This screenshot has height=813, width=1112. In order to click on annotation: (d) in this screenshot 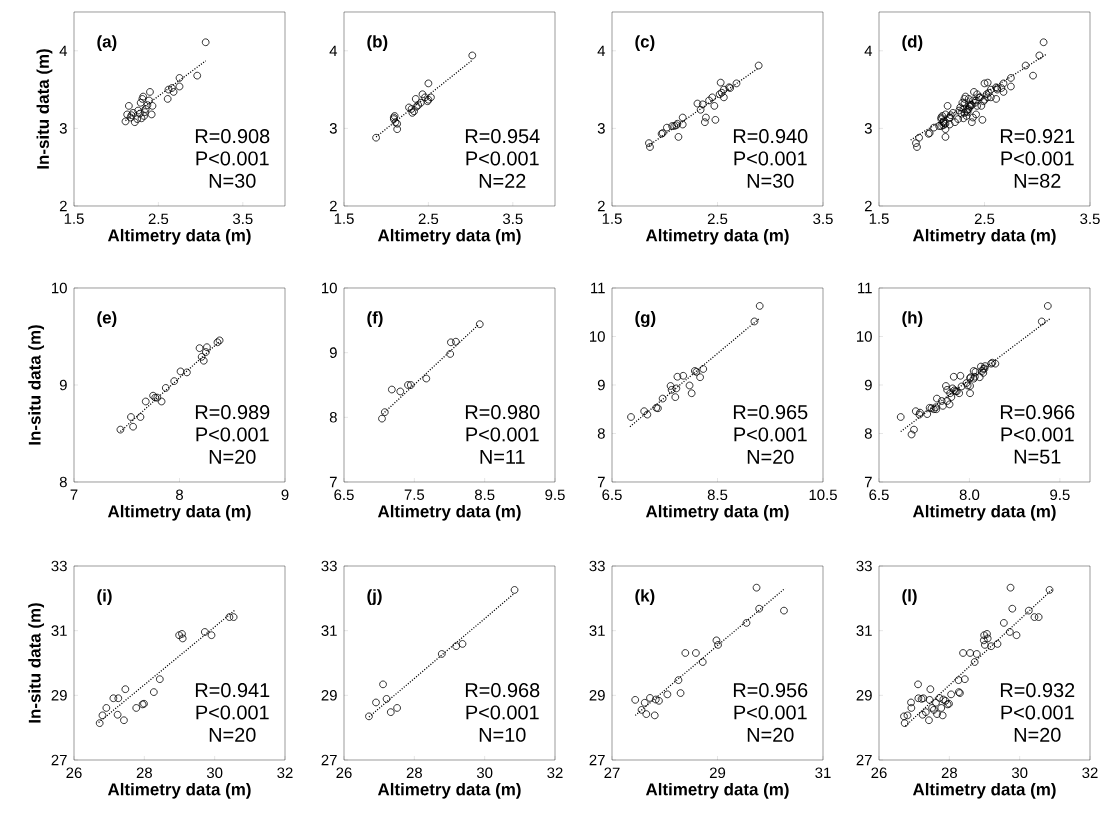, I will do `click(912, 43)`.